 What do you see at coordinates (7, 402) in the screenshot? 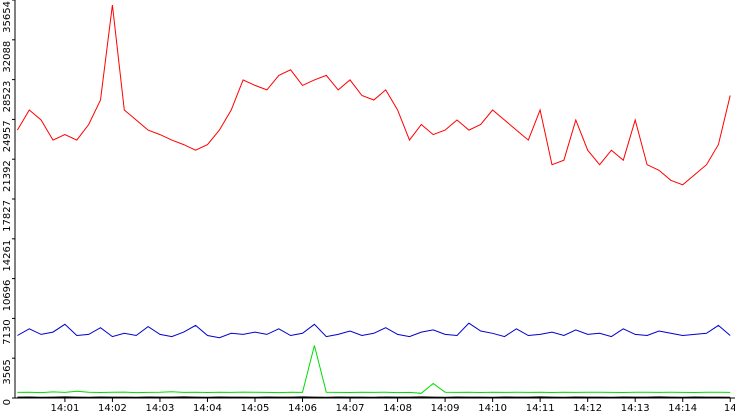
I see `y-tick-label: 0` at bounding box center [7, 402].